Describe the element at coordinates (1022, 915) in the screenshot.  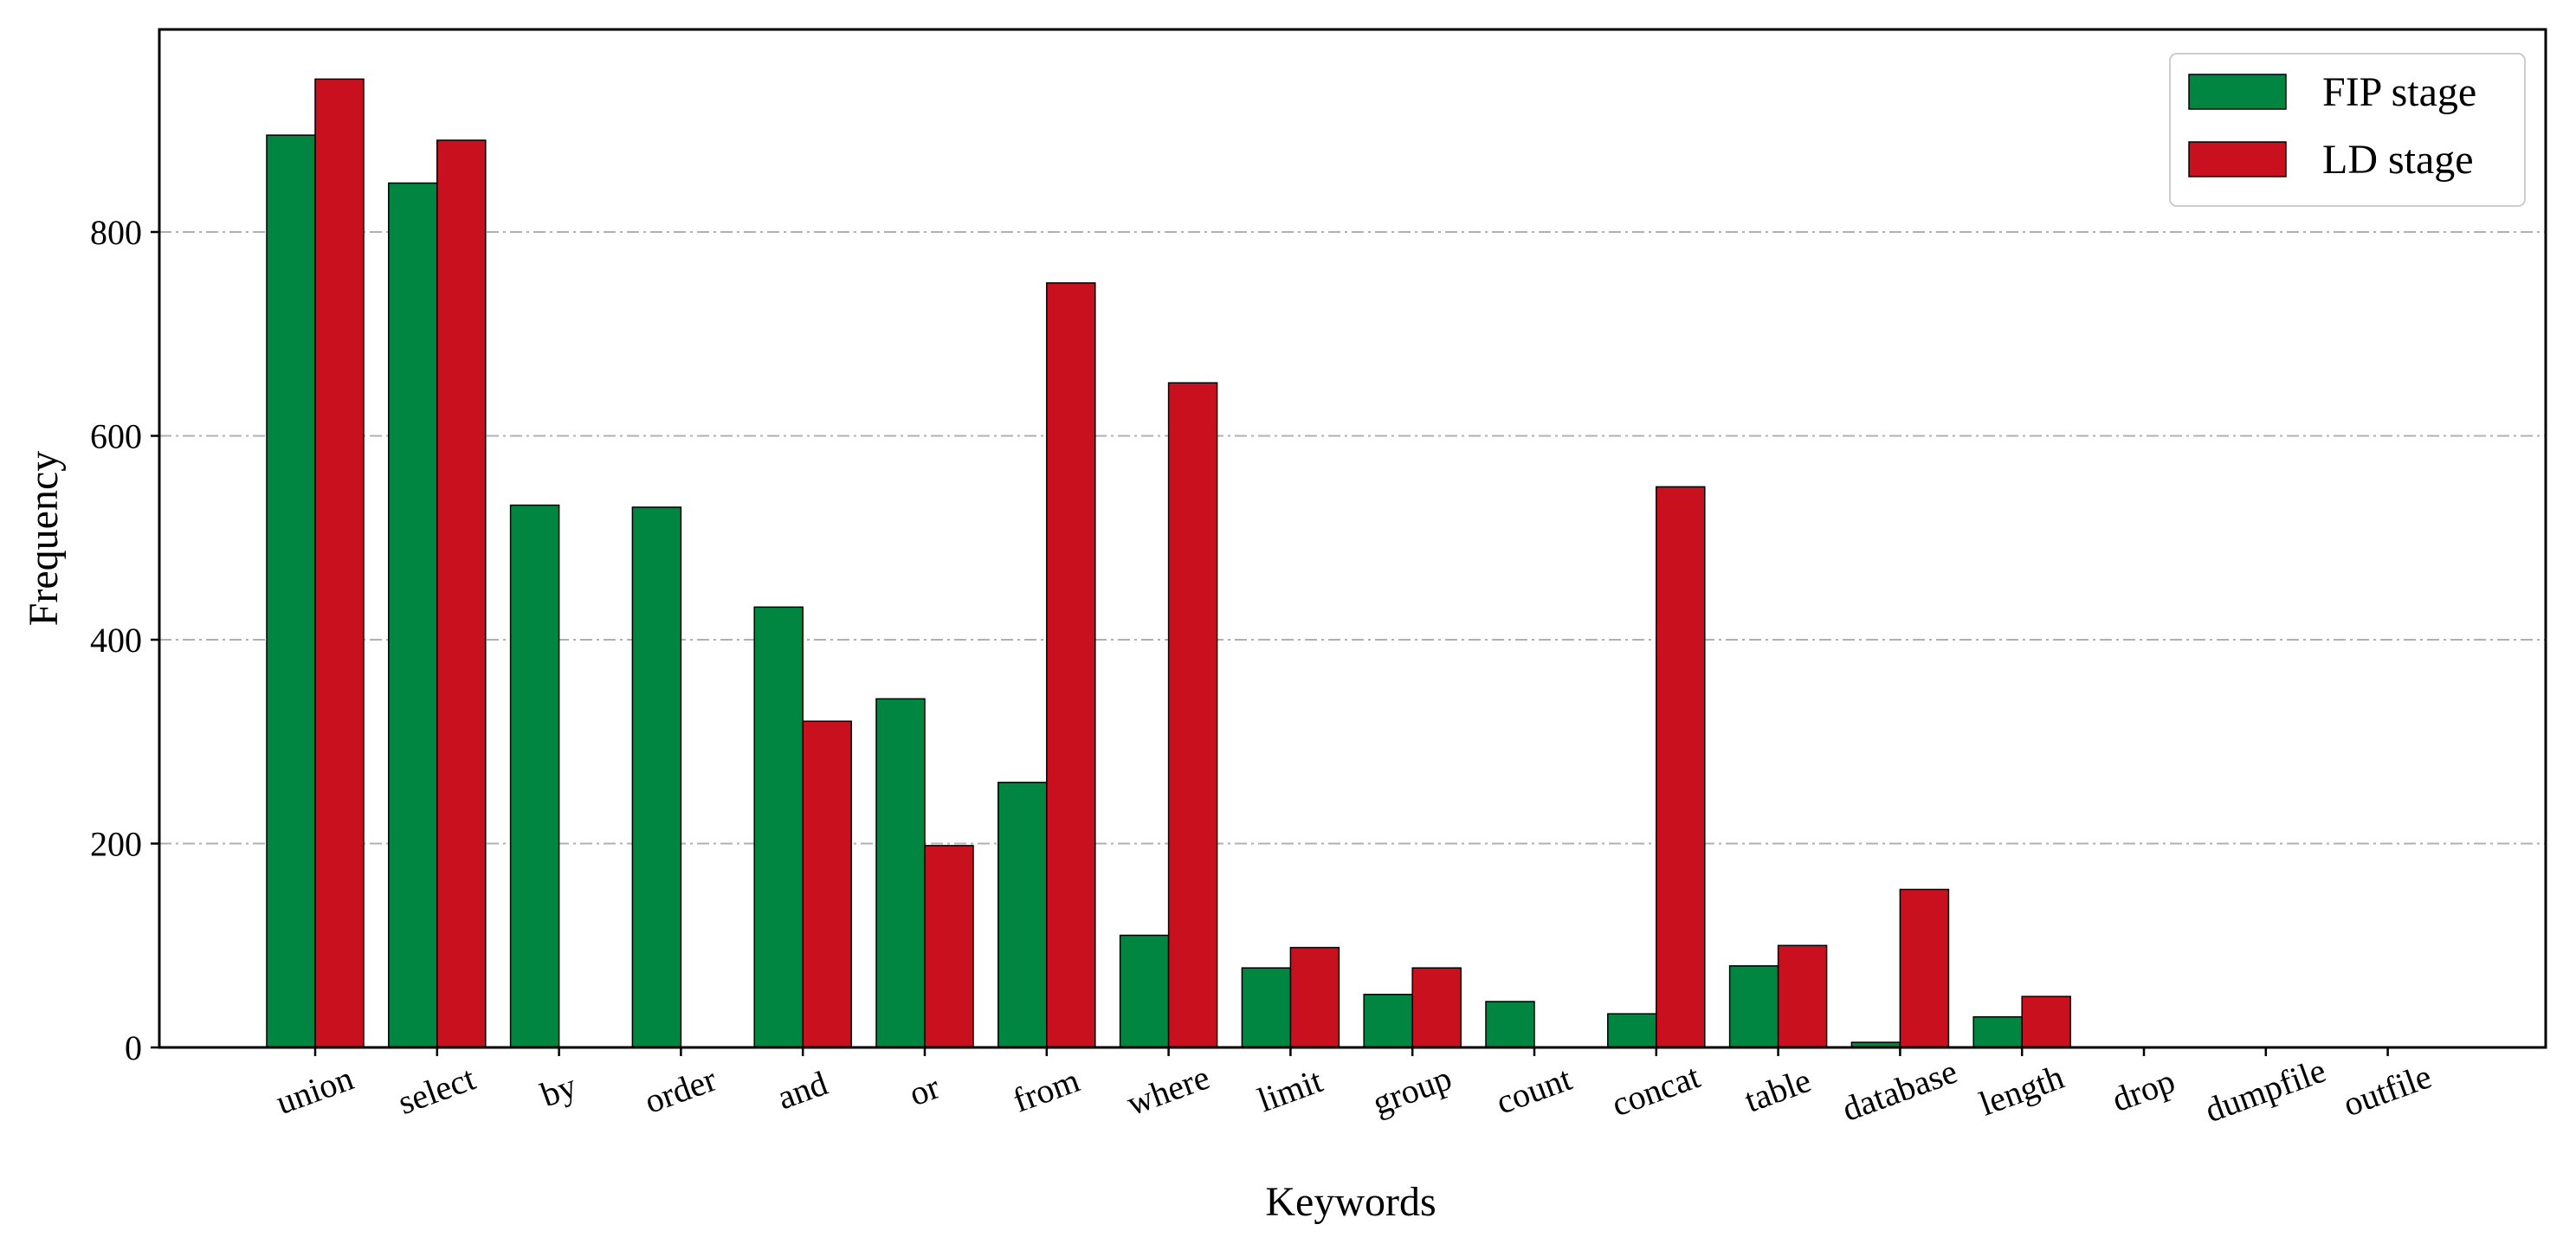
I see `bar-fip-from` at that location.